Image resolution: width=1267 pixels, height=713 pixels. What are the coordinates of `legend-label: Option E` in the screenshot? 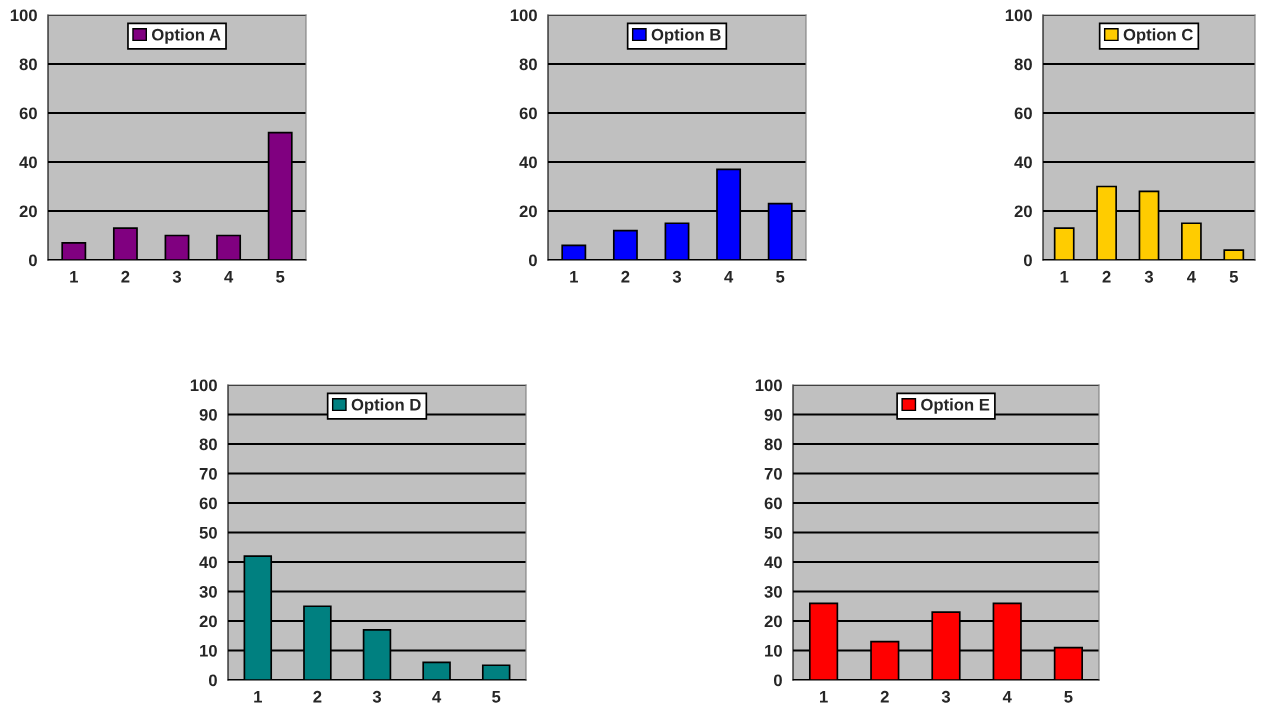 It's located at (955, 406).